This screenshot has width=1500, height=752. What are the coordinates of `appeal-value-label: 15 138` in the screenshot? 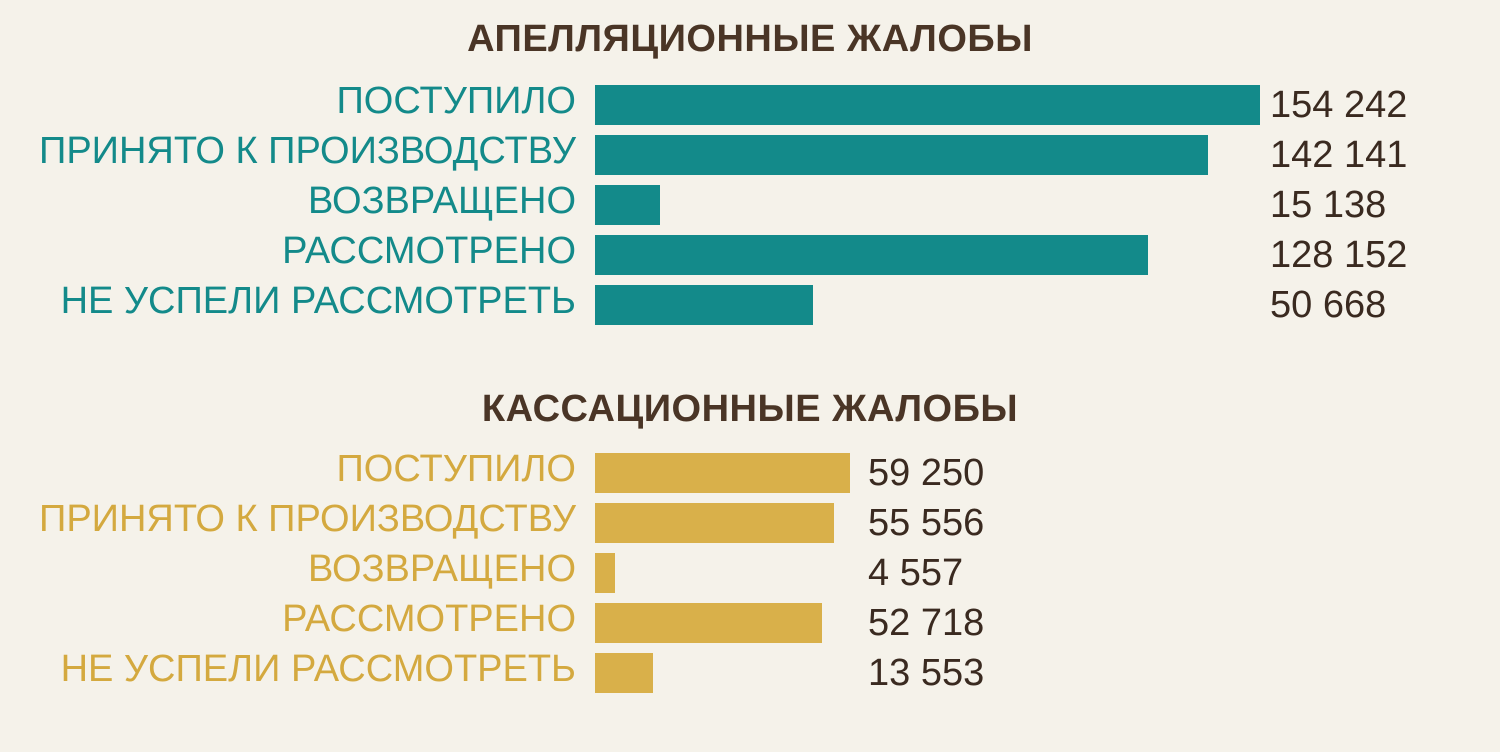 It's located at (1328, 205).